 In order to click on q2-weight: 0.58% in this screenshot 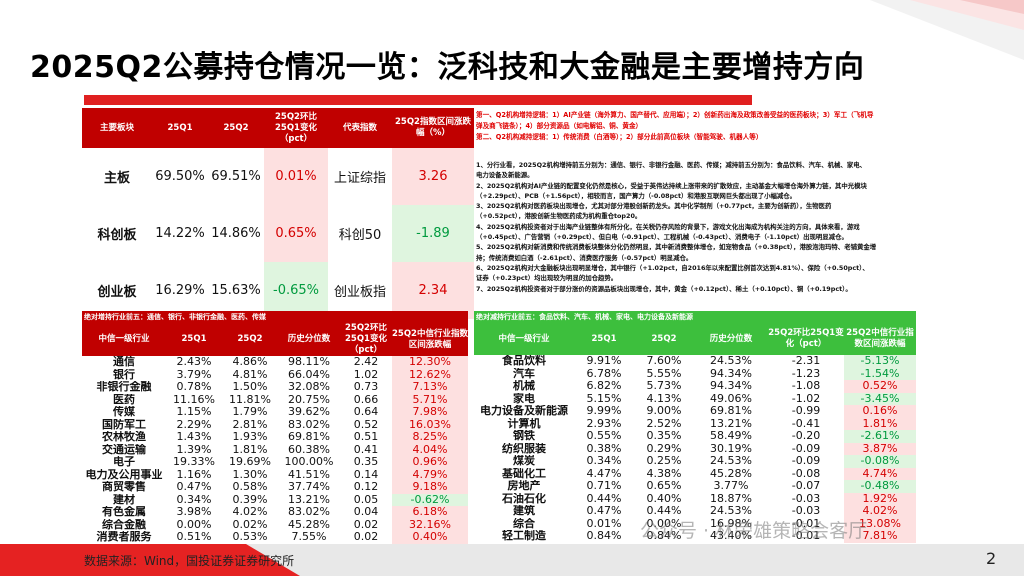, I will do `click(250, 487)`.